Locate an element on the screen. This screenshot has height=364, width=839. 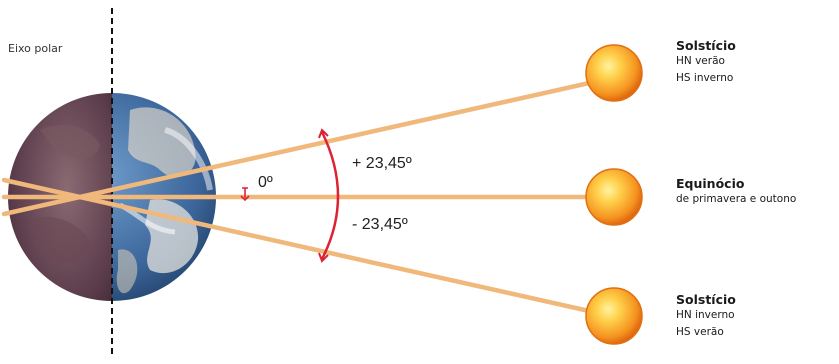
sun-label-winter-solstice: Solstício HN inverno HS verão is located at coordinates (706, 316).